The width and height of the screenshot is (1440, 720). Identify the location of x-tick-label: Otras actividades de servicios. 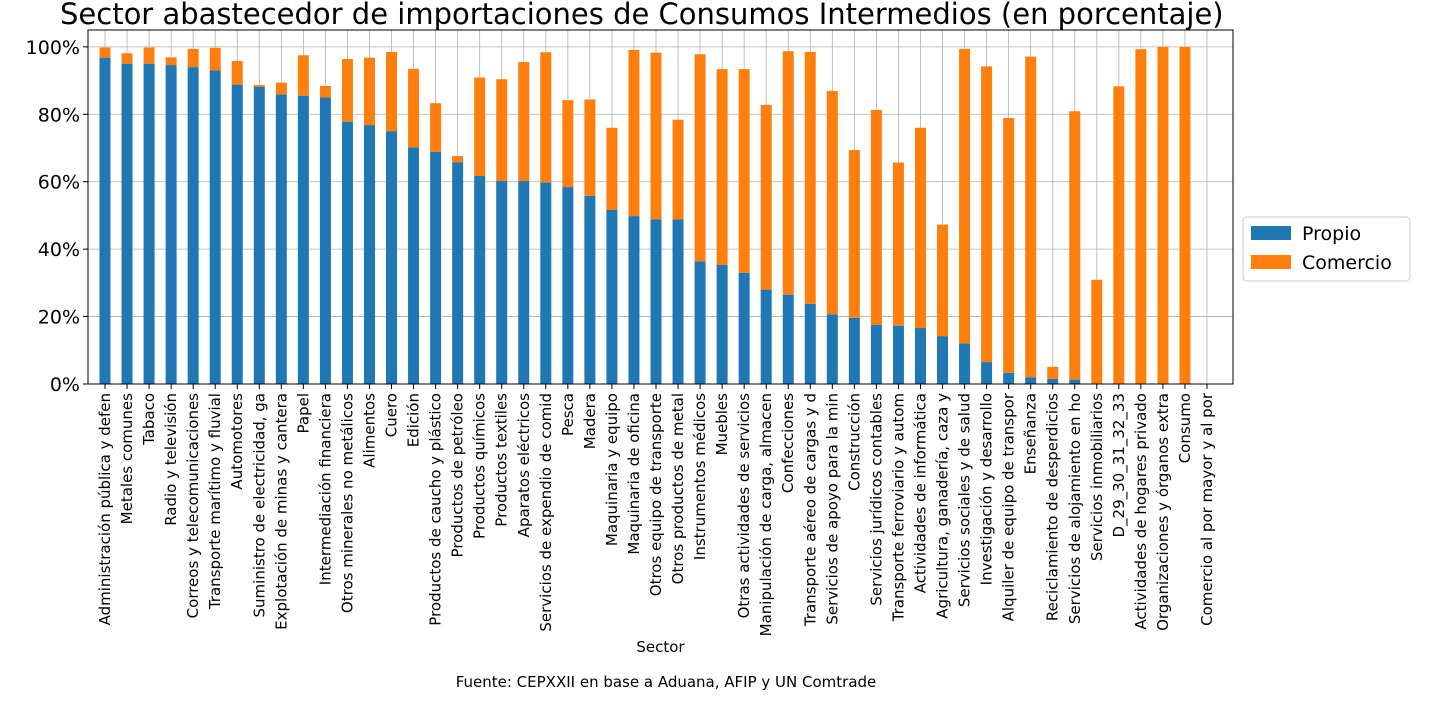
(744, 506).